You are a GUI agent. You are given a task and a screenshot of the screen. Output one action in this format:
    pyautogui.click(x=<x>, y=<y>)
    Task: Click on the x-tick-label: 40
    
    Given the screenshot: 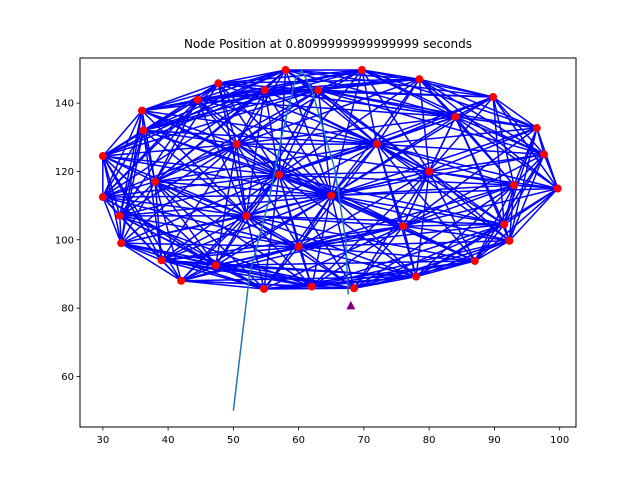 What is the action you would take?
    pyautogui.click(x=168, y=440)
    